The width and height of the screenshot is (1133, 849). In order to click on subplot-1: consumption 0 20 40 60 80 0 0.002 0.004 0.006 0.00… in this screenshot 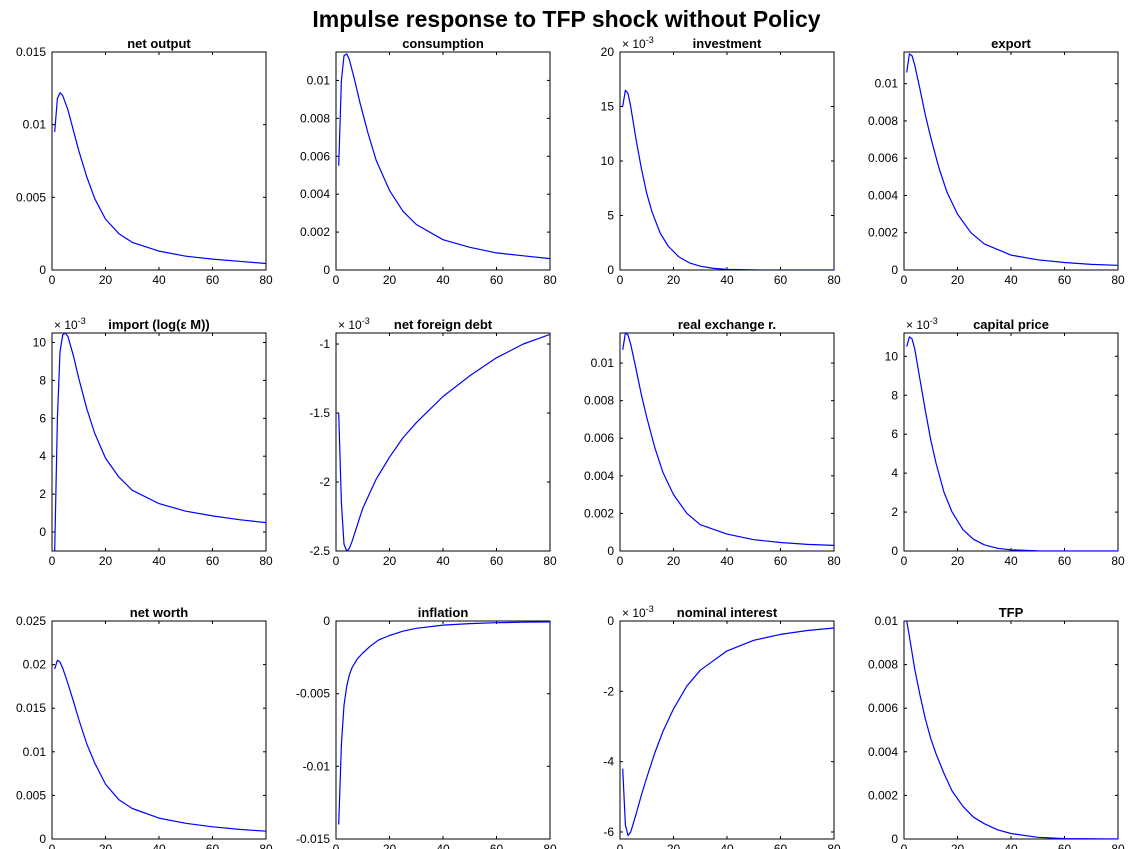, I will do `click(428, 161)`.